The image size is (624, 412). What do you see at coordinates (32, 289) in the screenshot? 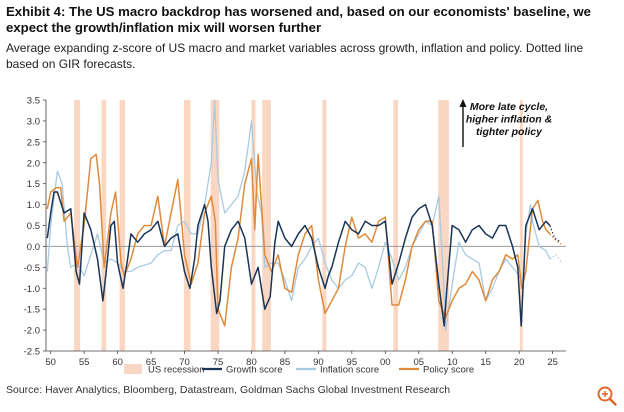
I see `y-tick-label: -1.0` at bounding box center [32, 289].